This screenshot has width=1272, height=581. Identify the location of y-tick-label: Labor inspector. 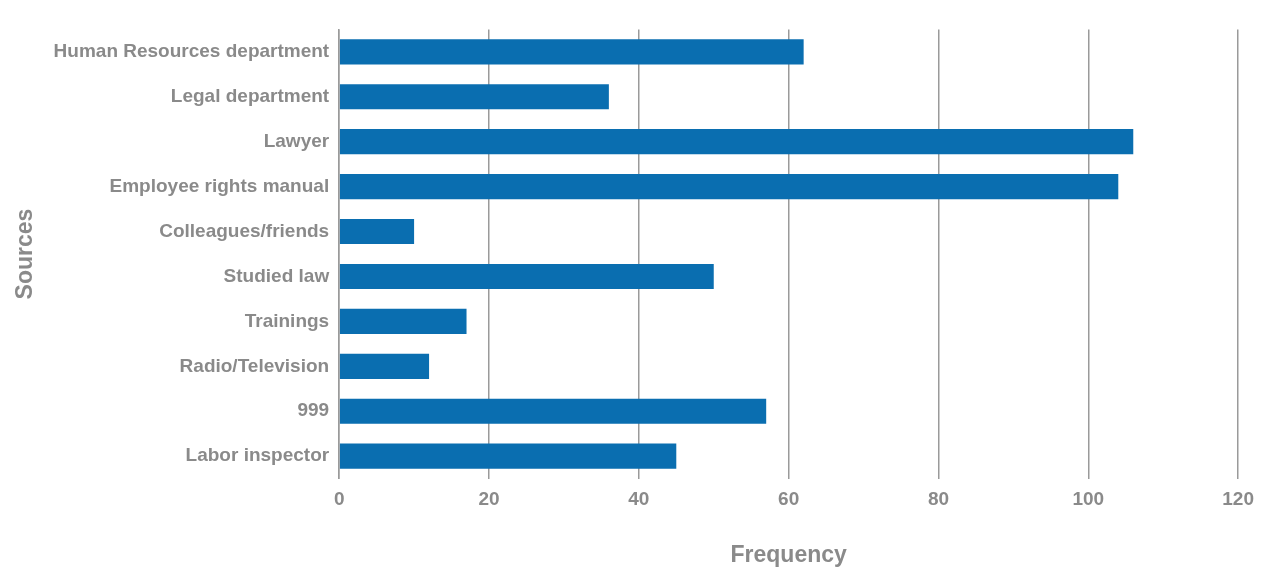
(257, 455).